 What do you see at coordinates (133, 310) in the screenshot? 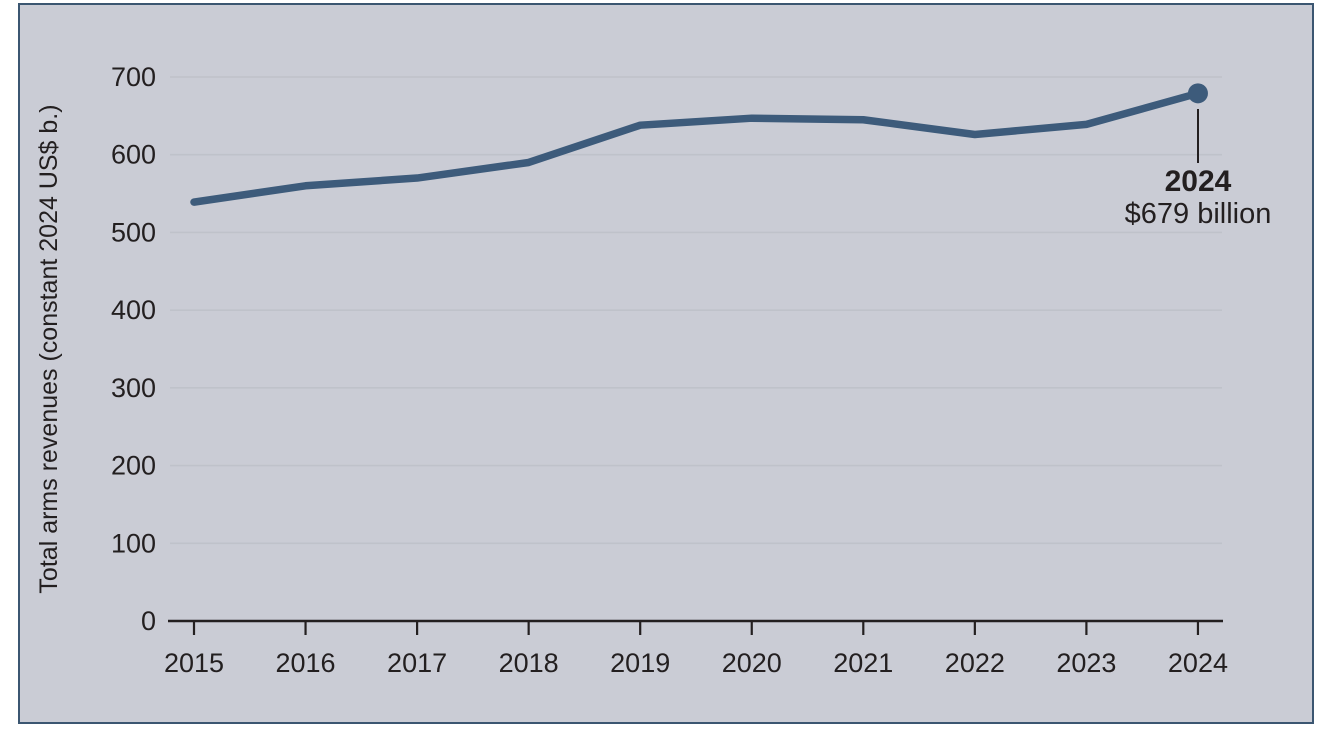
I see `y-axis-tick-label: 400` at bounding box center [133, 310].